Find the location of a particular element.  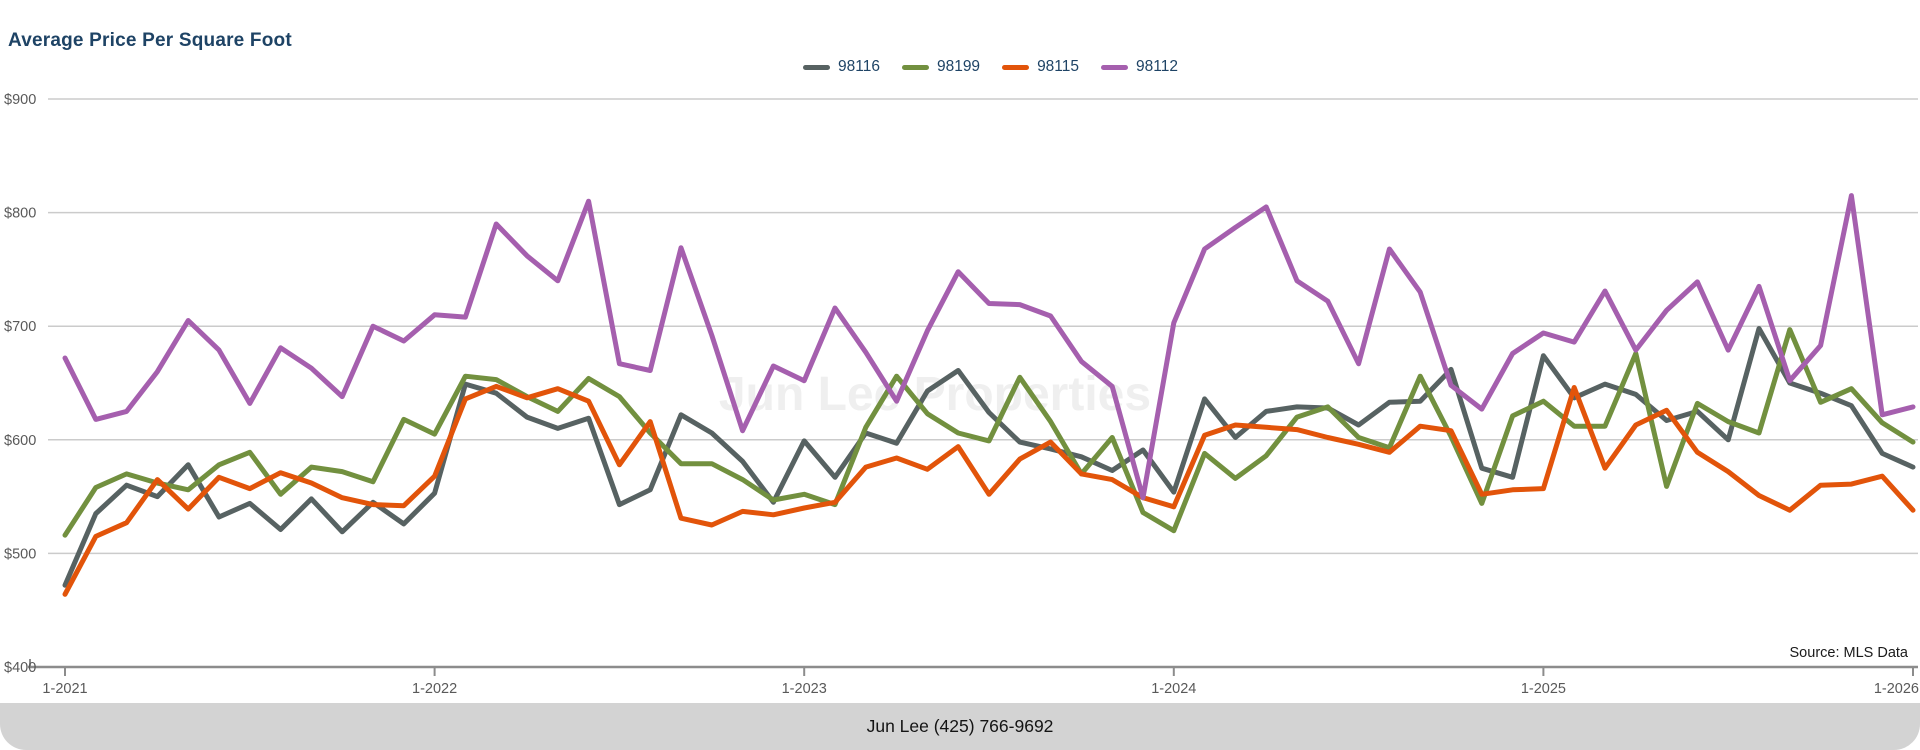

footer-bar: Jun Lee (425) 766-9692 is located at coordinates (960, 726).